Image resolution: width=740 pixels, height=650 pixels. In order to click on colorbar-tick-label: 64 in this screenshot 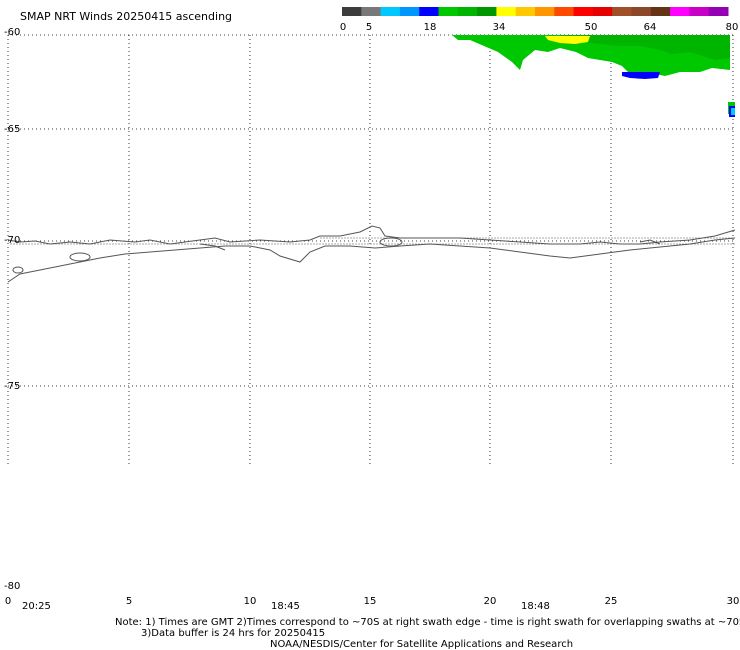, I will do `click(650, 27)`.